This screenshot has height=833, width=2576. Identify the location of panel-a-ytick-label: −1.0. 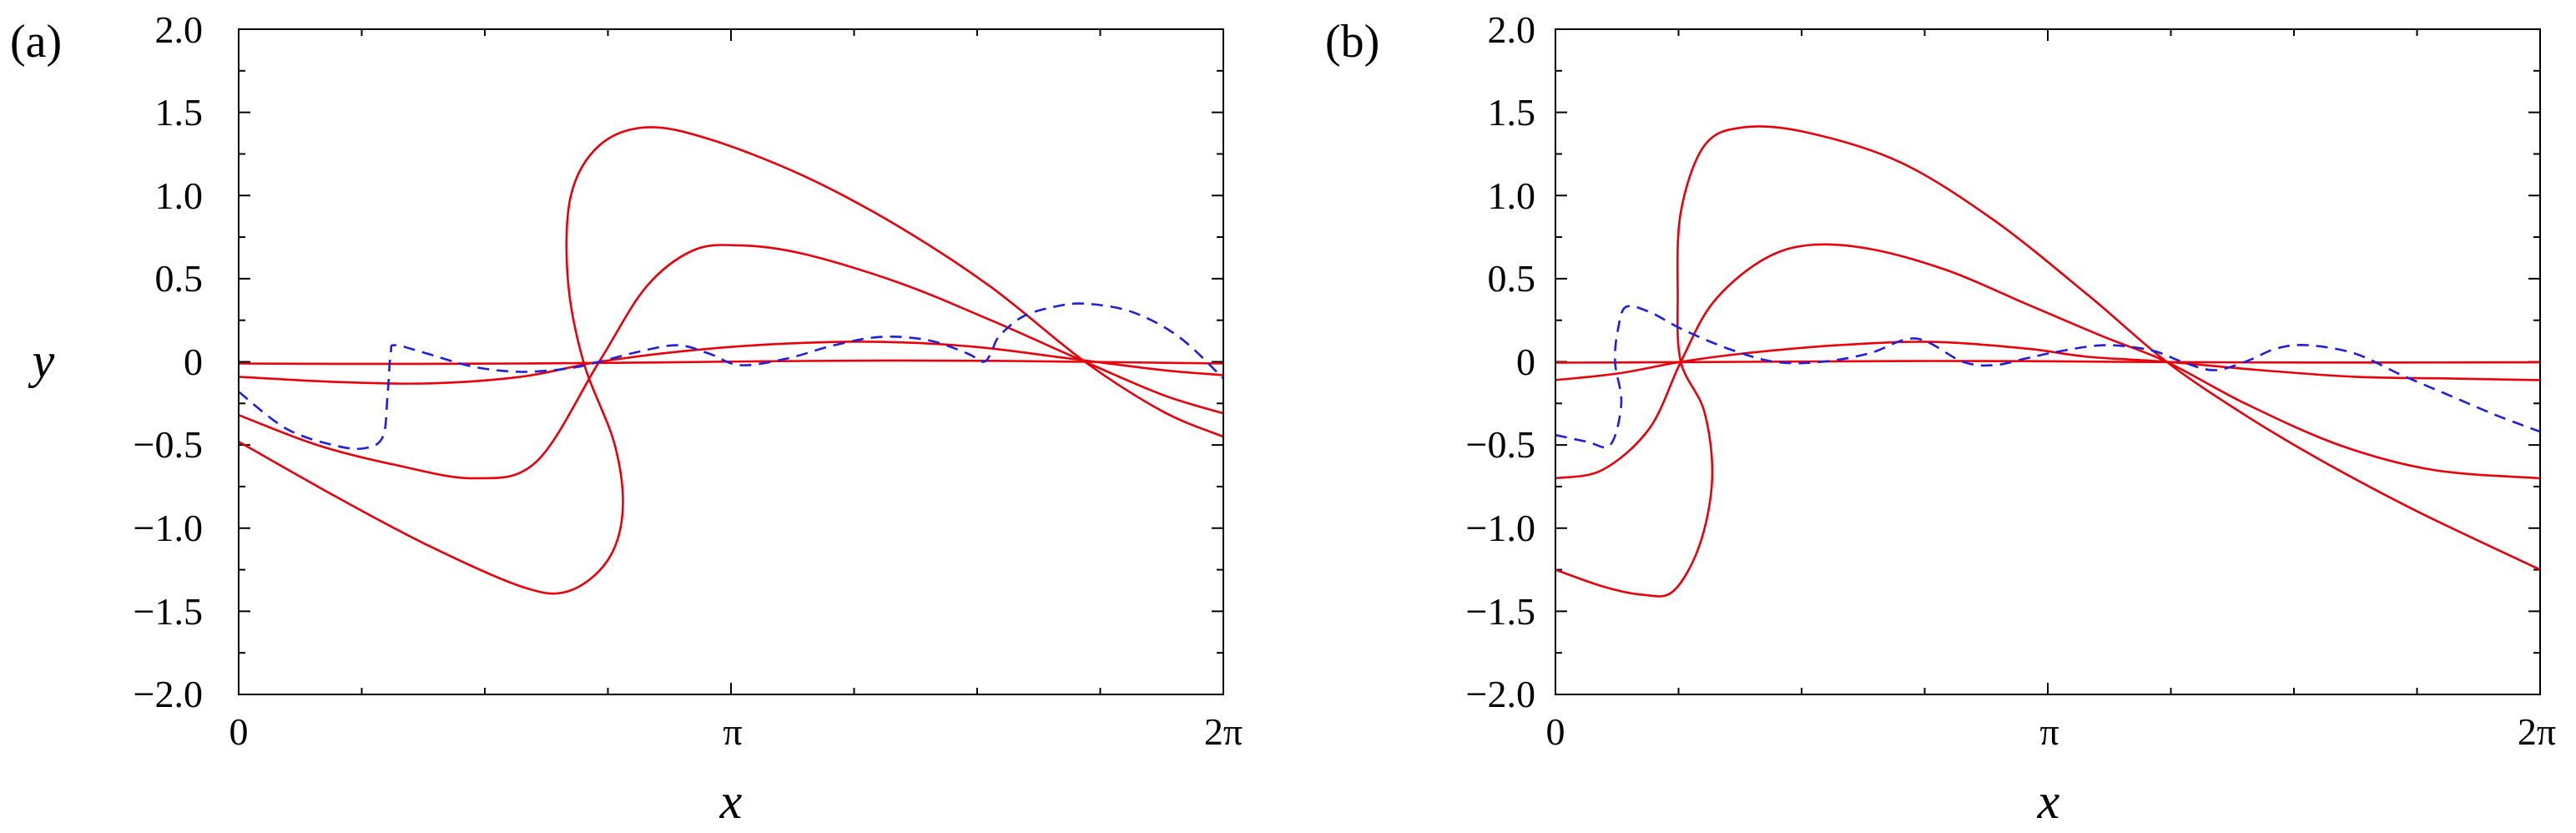
(168, 528).